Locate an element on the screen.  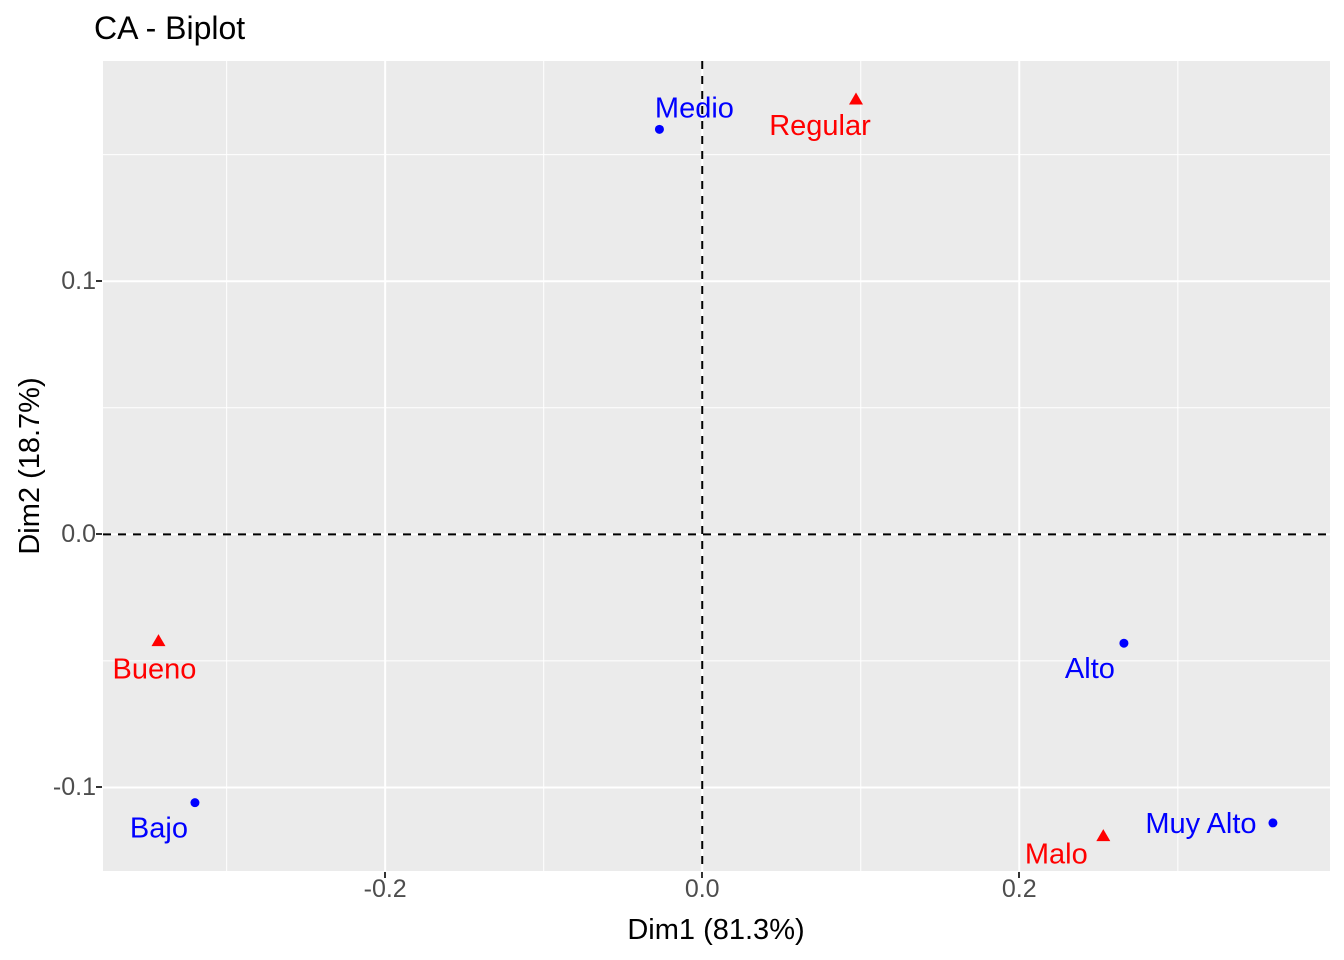
point-label-bajo: Bajo is located at coordinates (159, 829).